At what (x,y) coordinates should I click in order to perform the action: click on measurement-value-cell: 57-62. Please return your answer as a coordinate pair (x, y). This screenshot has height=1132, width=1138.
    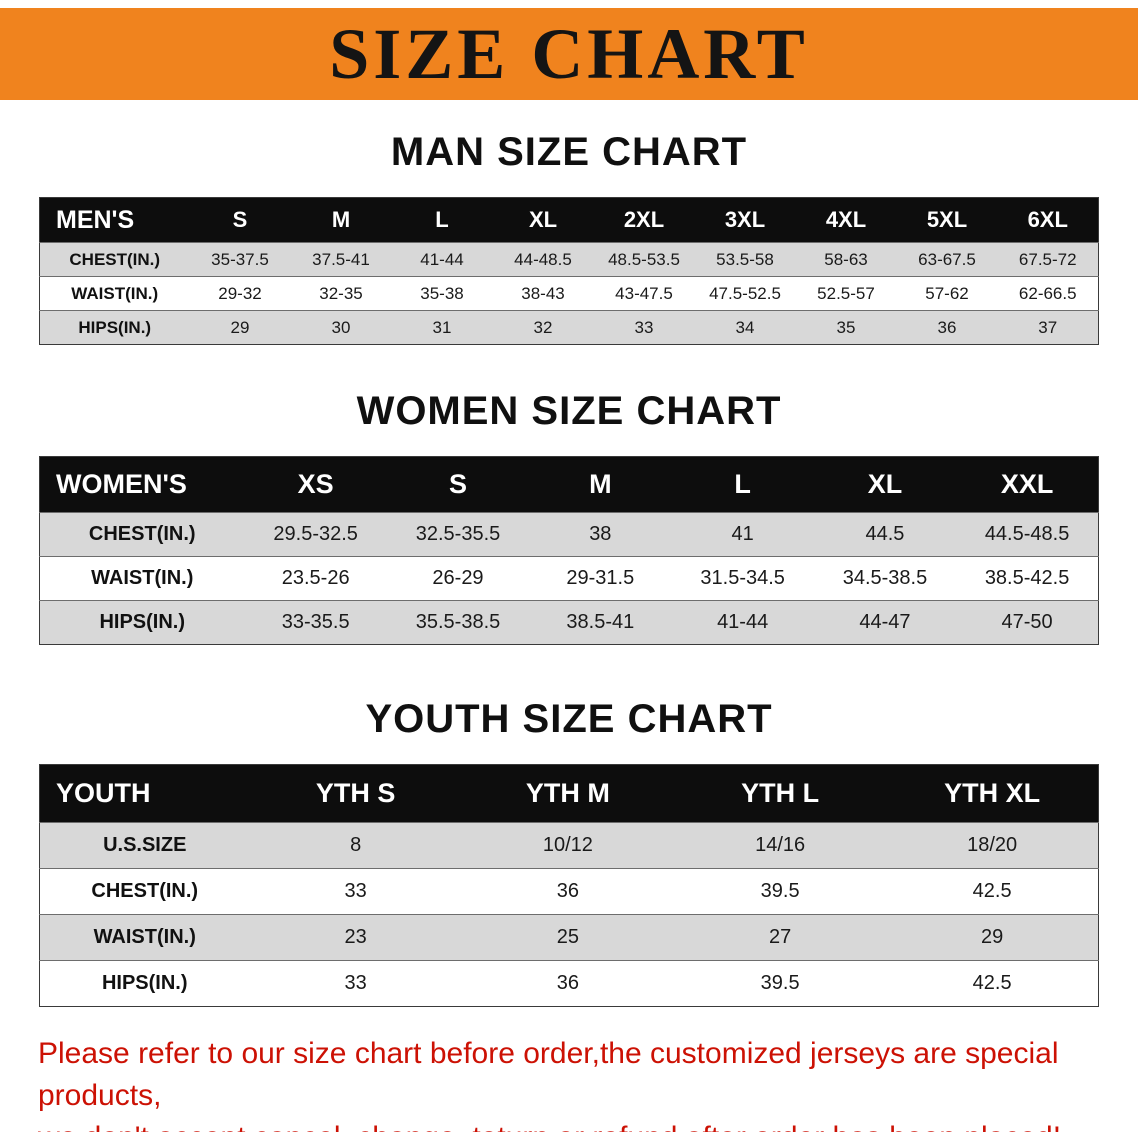
    Looking at the image, I should click on (947, 293).